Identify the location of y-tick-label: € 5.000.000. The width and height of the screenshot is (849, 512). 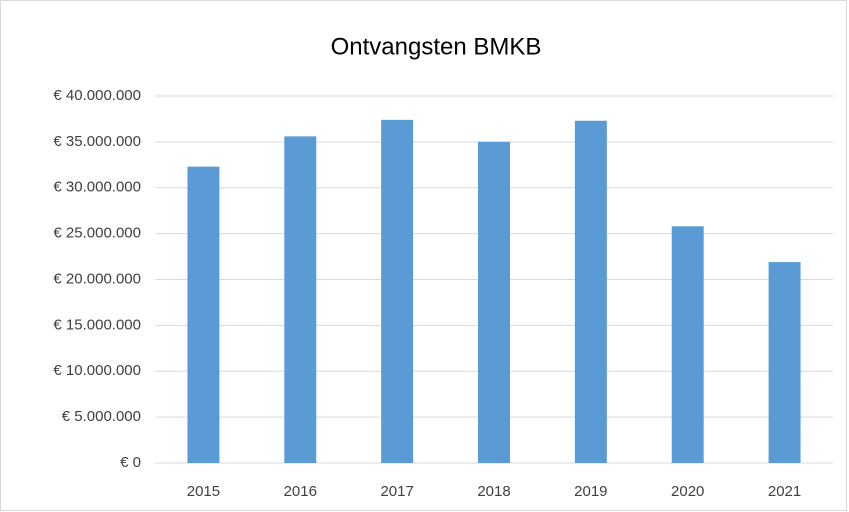
(101, 416).